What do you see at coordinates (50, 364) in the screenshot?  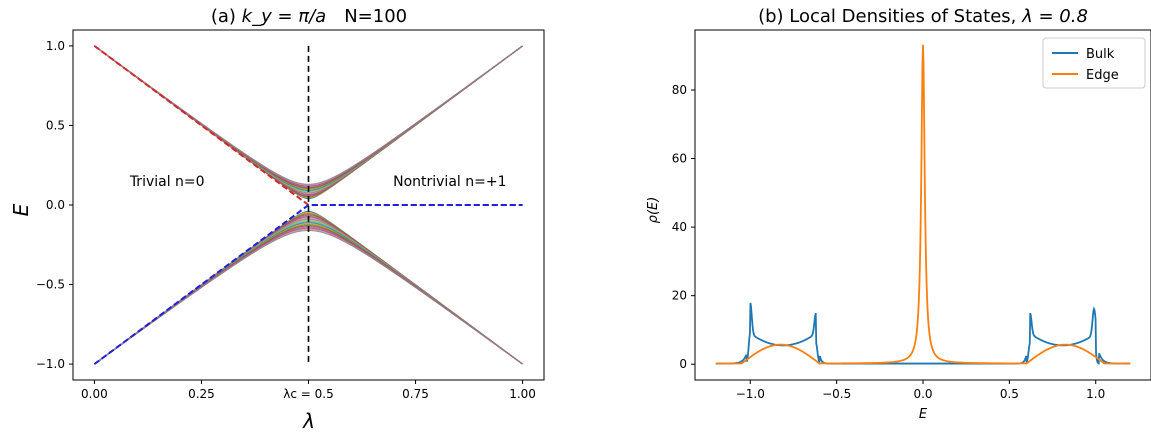 I see `panel-a-ytick-label-4: −1.0` at bounding box center [50, 364].